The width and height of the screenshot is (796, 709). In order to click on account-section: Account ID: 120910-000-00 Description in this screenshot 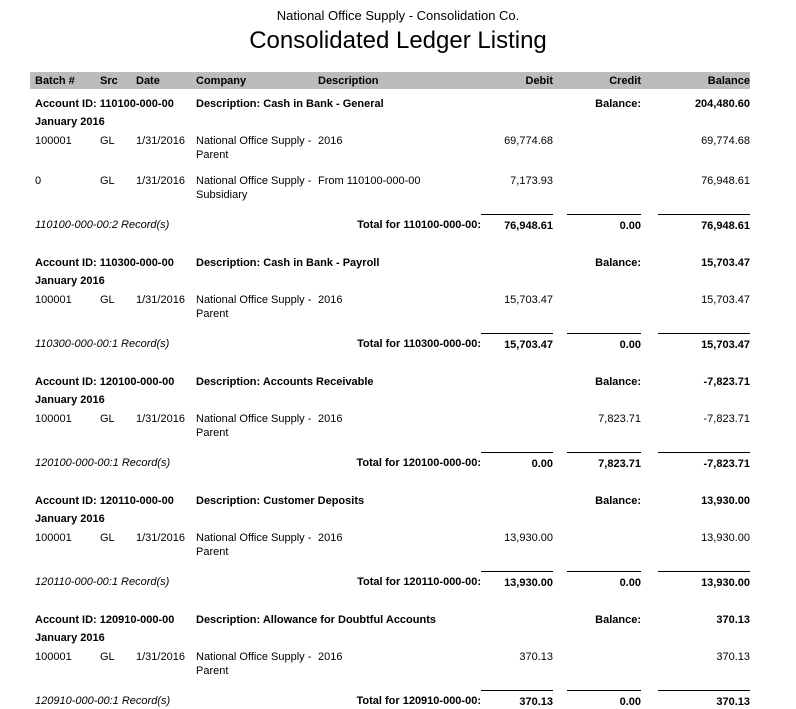, I will do `click(390, 660)`.